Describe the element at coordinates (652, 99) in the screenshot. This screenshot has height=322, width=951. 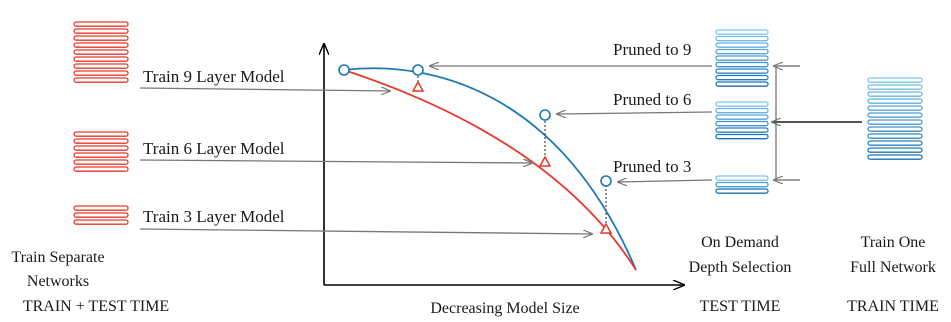
I see `label-pruned-6: Pruned to 6` at that location.